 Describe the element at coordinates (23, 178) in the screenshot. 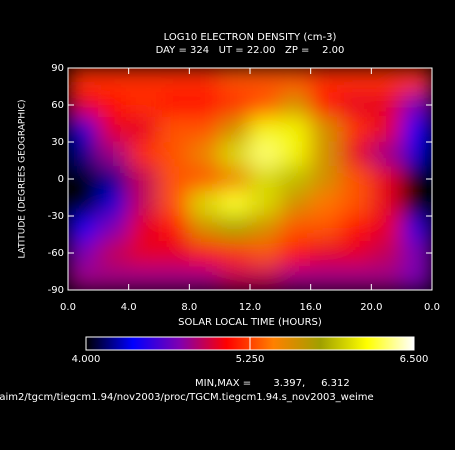

I see `y-axis-label: LATITUDE (DEGREES GEOGRAPHIC)` at that location.